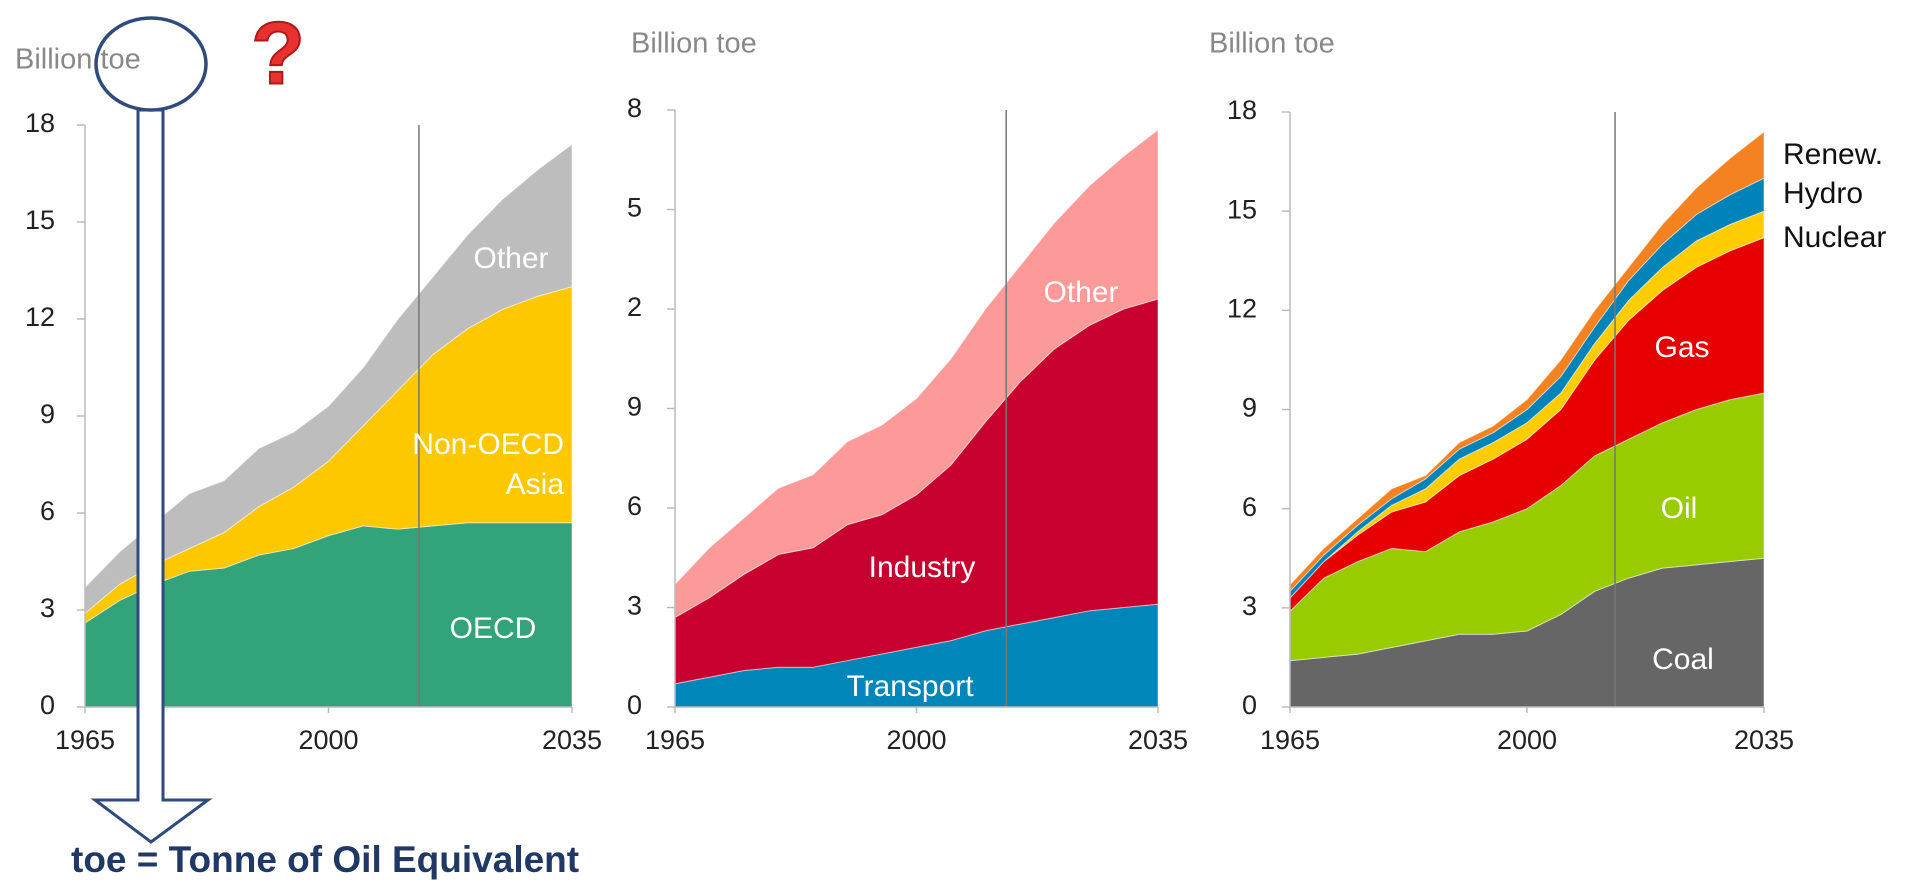 The image size is (1915, 884). What do you see at coordinates (151, 430) in the screenshot?
I see `annotation-arrow` at bounding box center [151, 430].